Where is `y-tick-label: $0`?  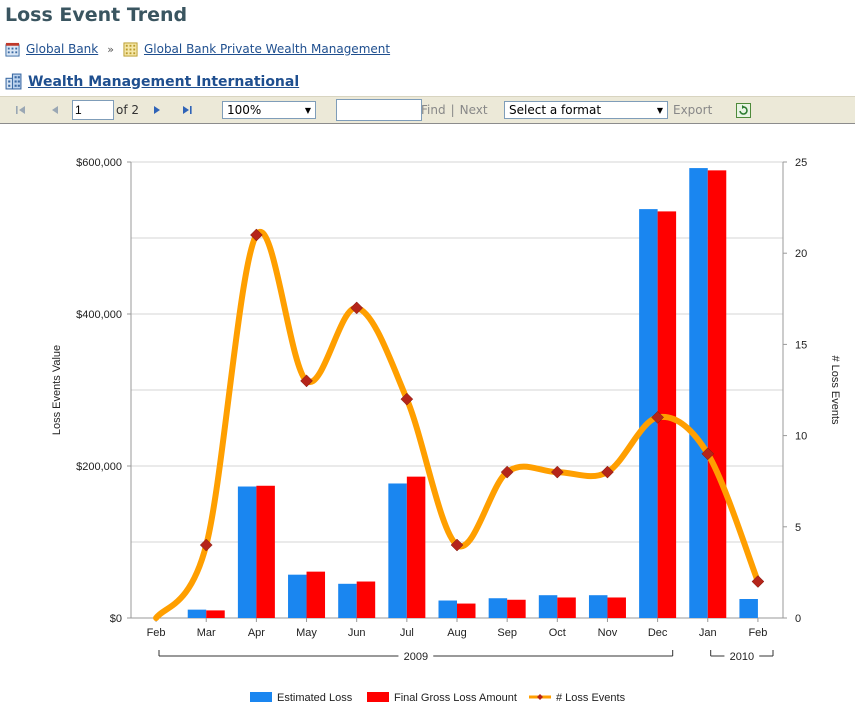
y-tick-label: $0 is located at coordinates (116, 619).